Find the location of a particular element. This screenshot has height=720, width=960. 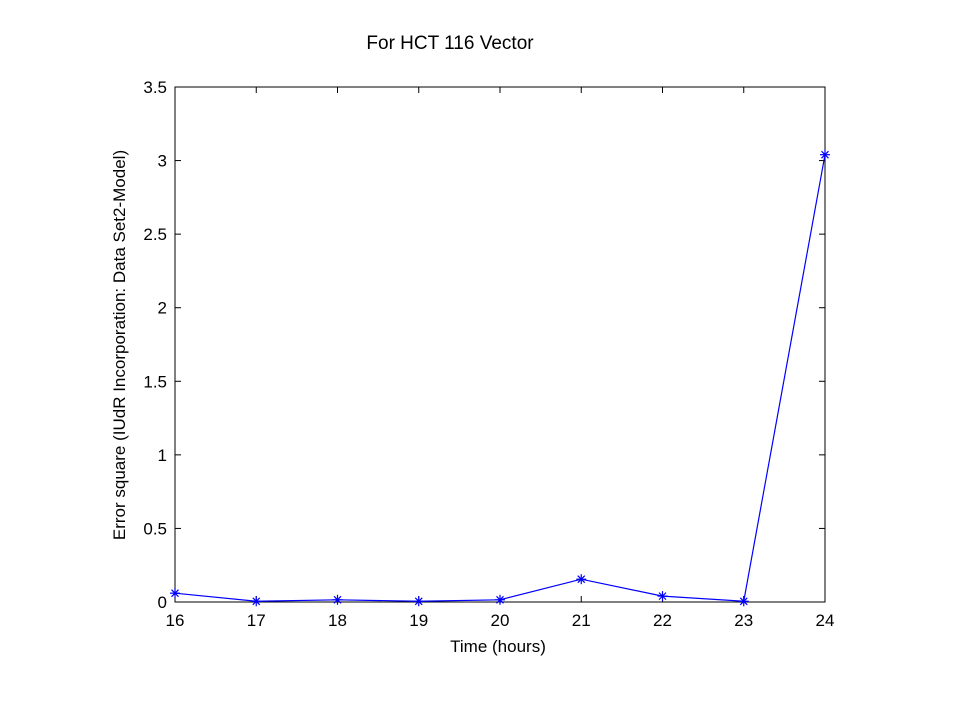

x-tick-label: 24 is located at coordinates (825, 620).